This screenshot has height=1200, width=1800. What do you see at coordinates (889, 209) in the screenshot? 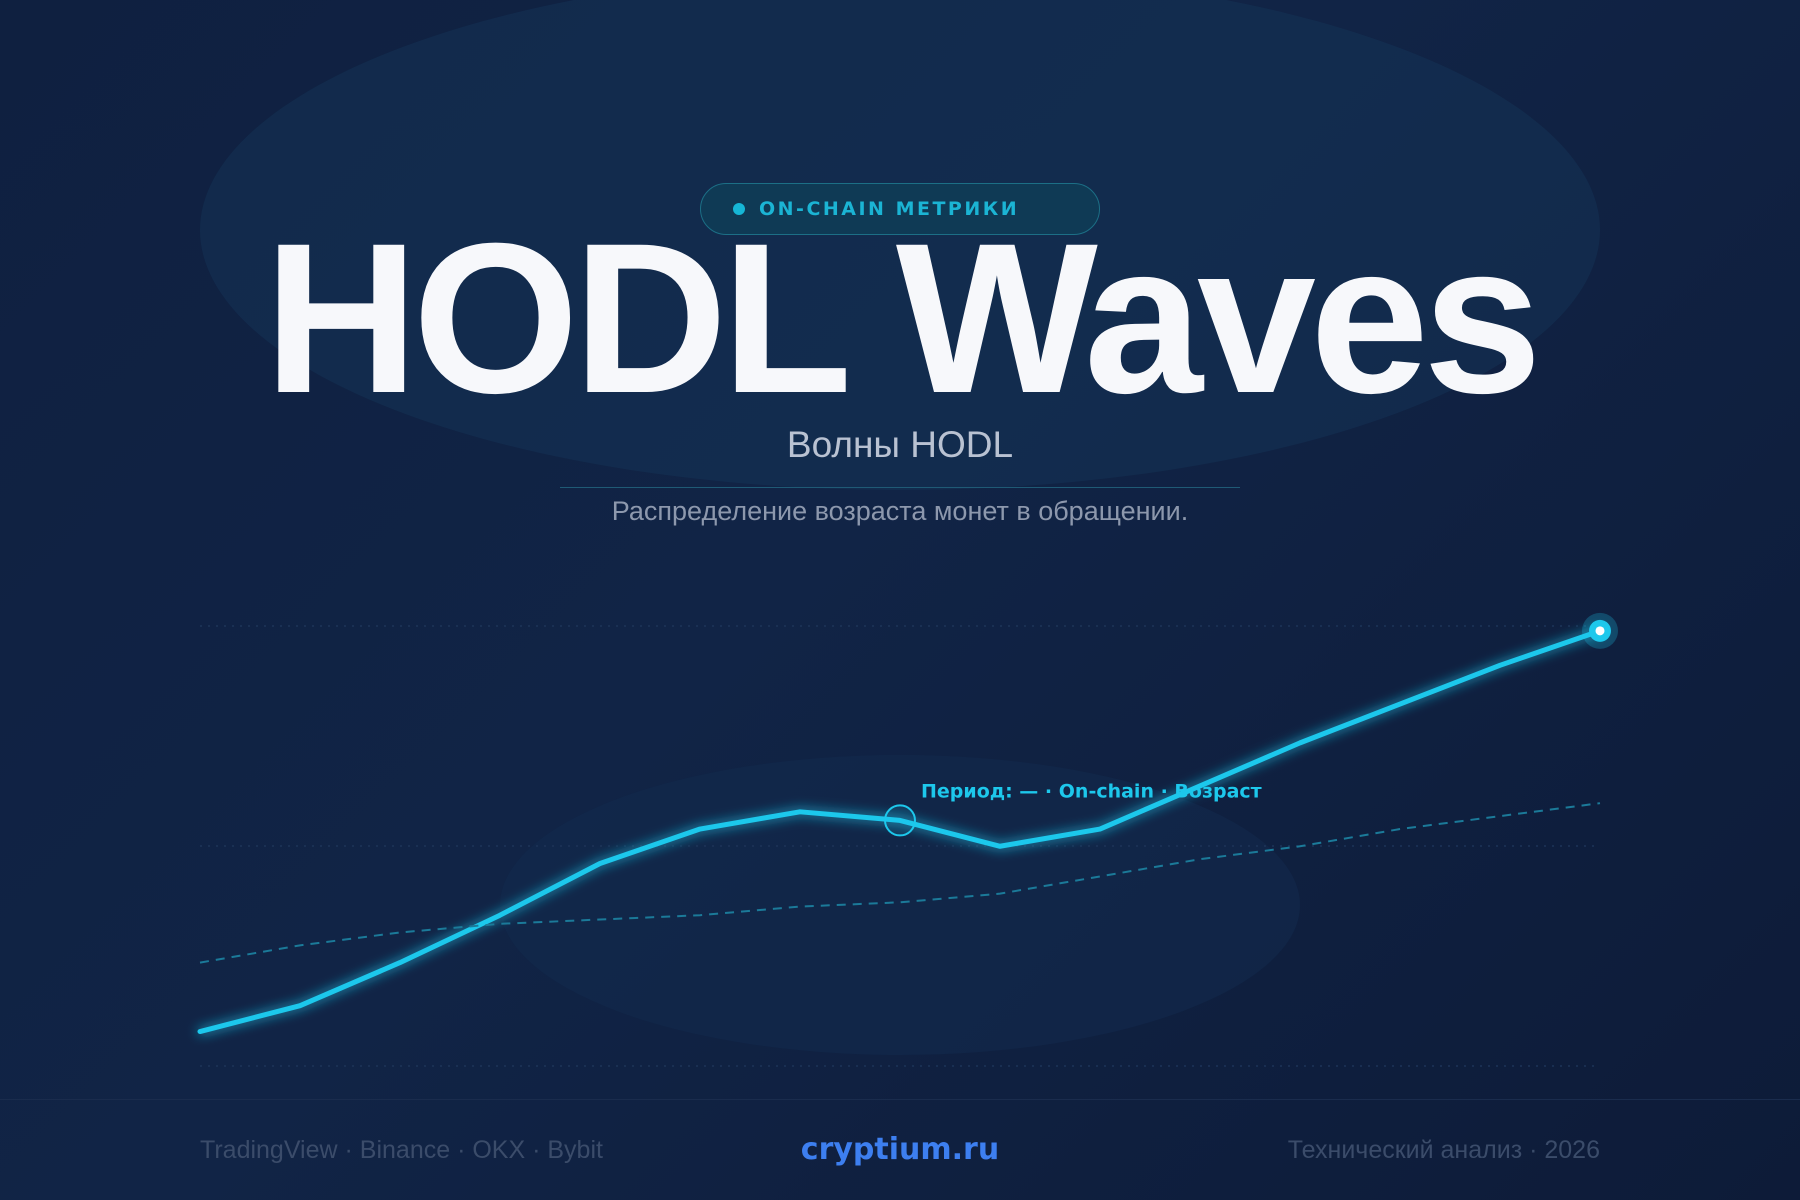
I see `badge-label: ON-CHAIN МЕТРИКИ` at bounding box center [889, 209].